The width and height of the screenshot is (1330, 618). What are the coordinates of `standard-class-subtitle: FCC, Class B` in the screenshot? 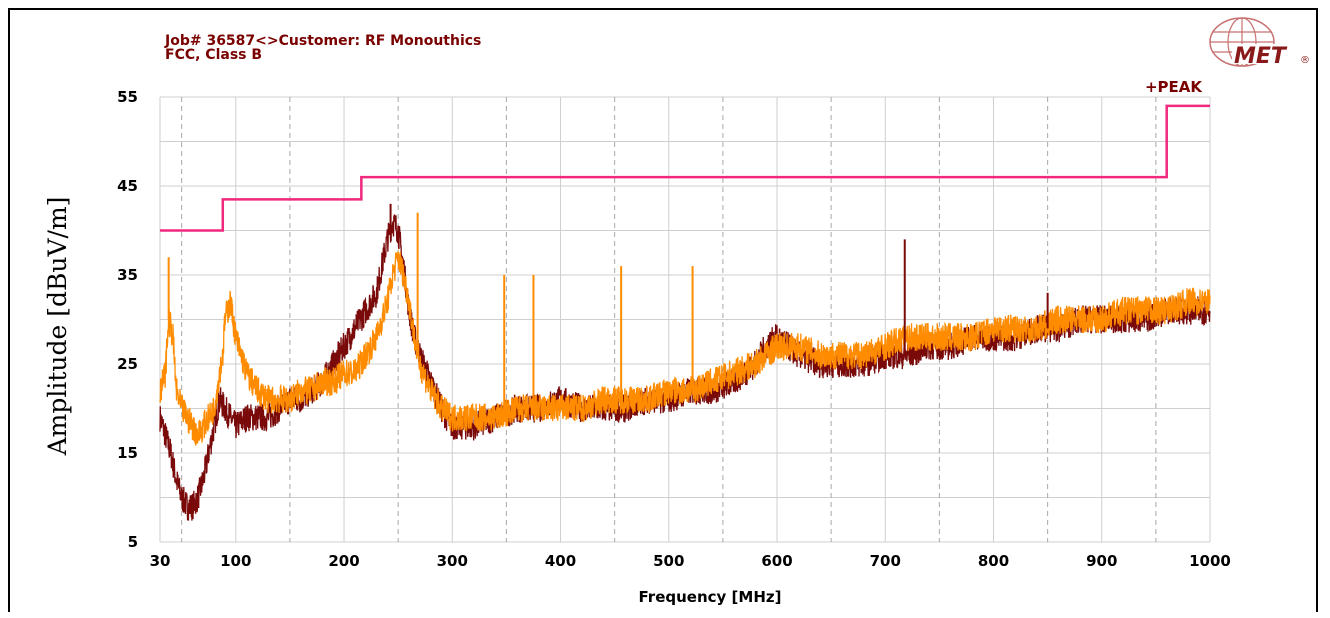 It's located at (214, 55).